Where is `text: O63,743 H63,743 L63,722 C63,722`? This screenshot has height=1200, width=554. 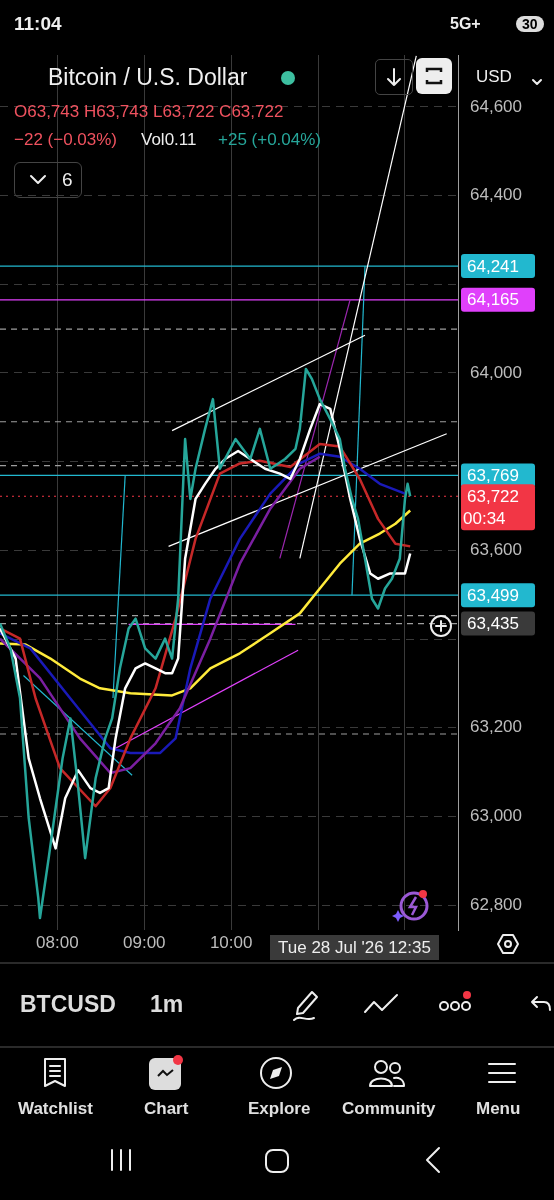 text: O63,743 H63,743 L63,722 C63,722 is located at coordinates (149, 111).